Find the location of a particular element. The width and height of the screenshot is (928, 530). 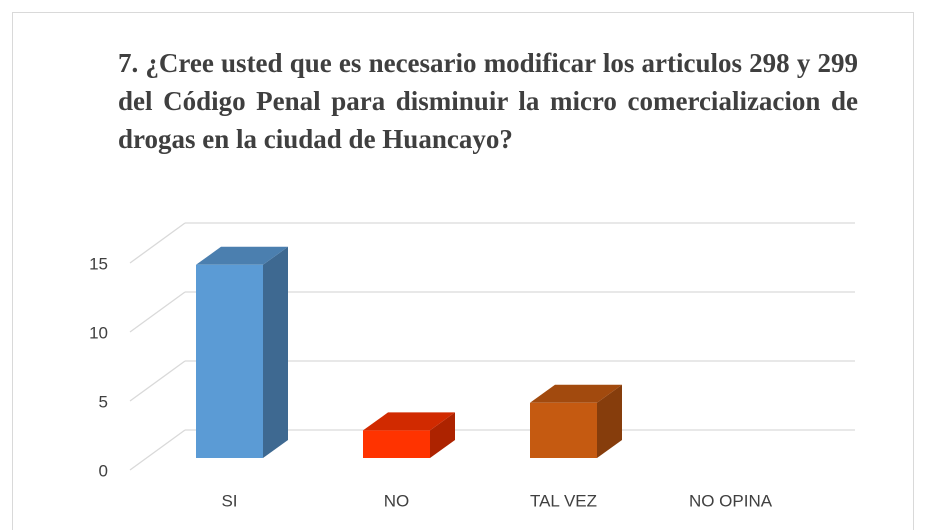

x-tick-label: SI is located at coordinates (229, 500).